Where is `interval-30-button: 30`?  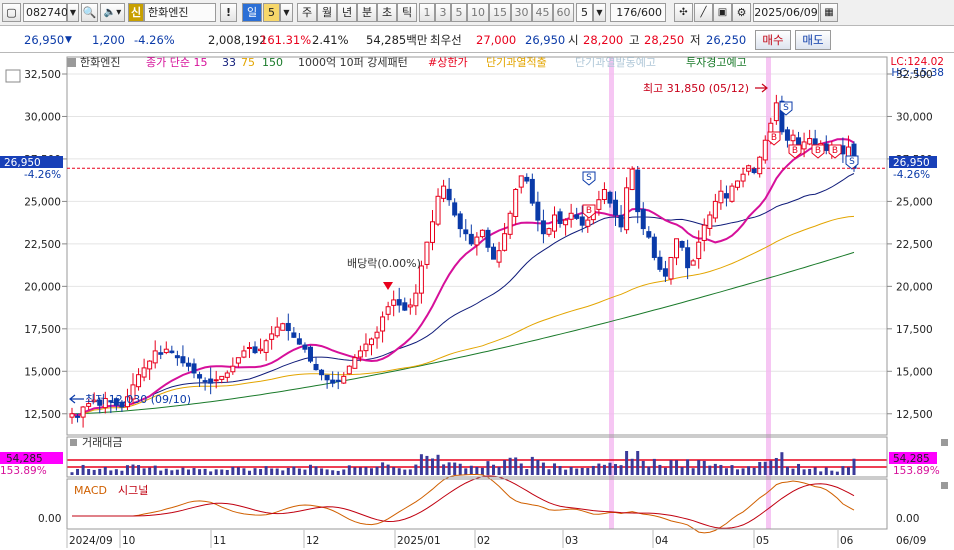
interval-30-button: 30 is located at coordinates (521, 12).